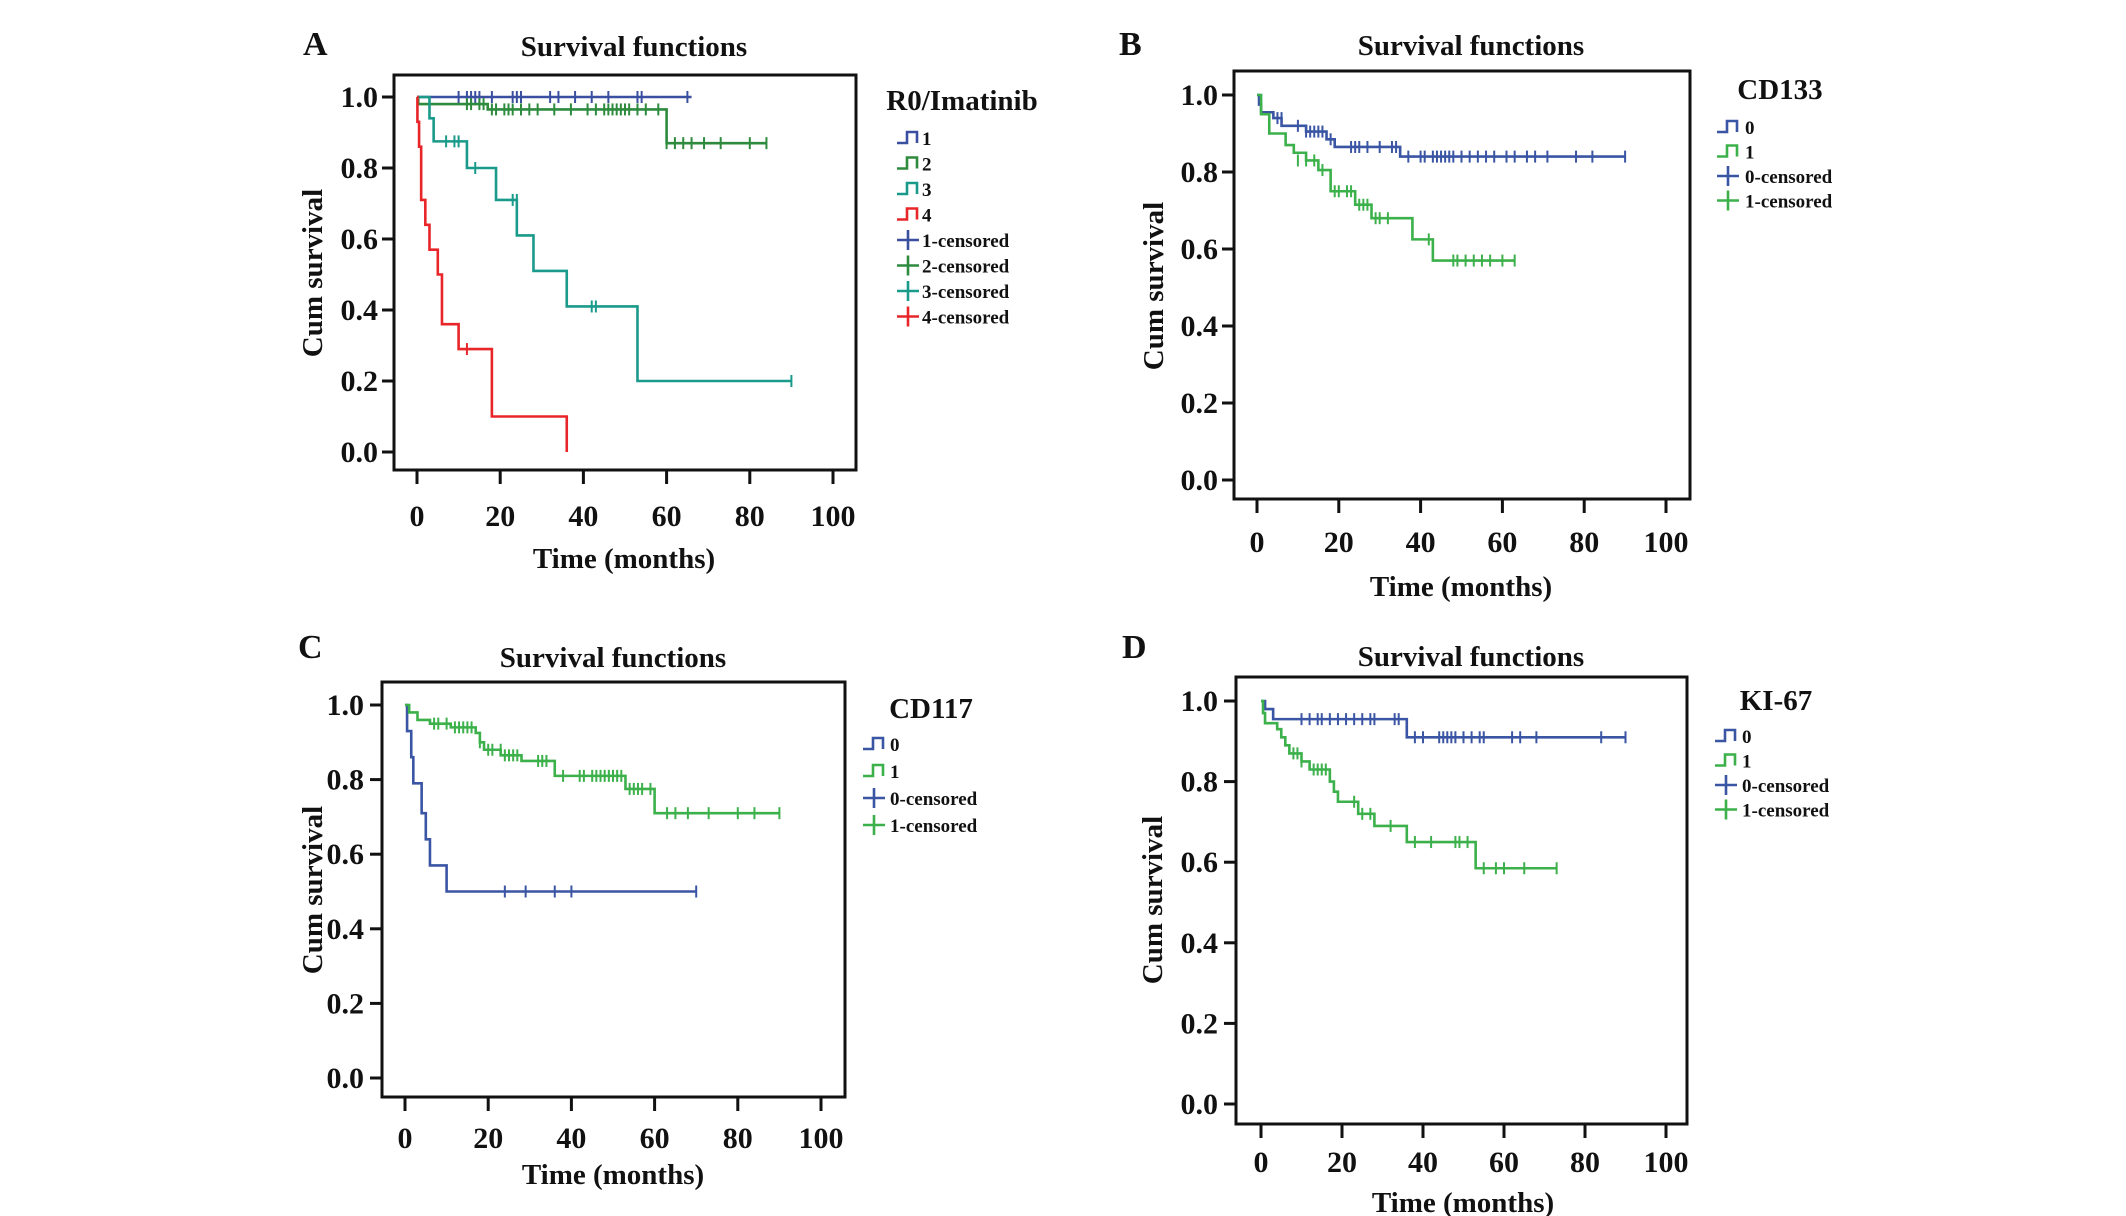 The width and height of the screenshot is (2126, 1216). Describe the element at coordinates (966, 292) in the screenshot. I see `legend-item-label: 3-censored` at that location.